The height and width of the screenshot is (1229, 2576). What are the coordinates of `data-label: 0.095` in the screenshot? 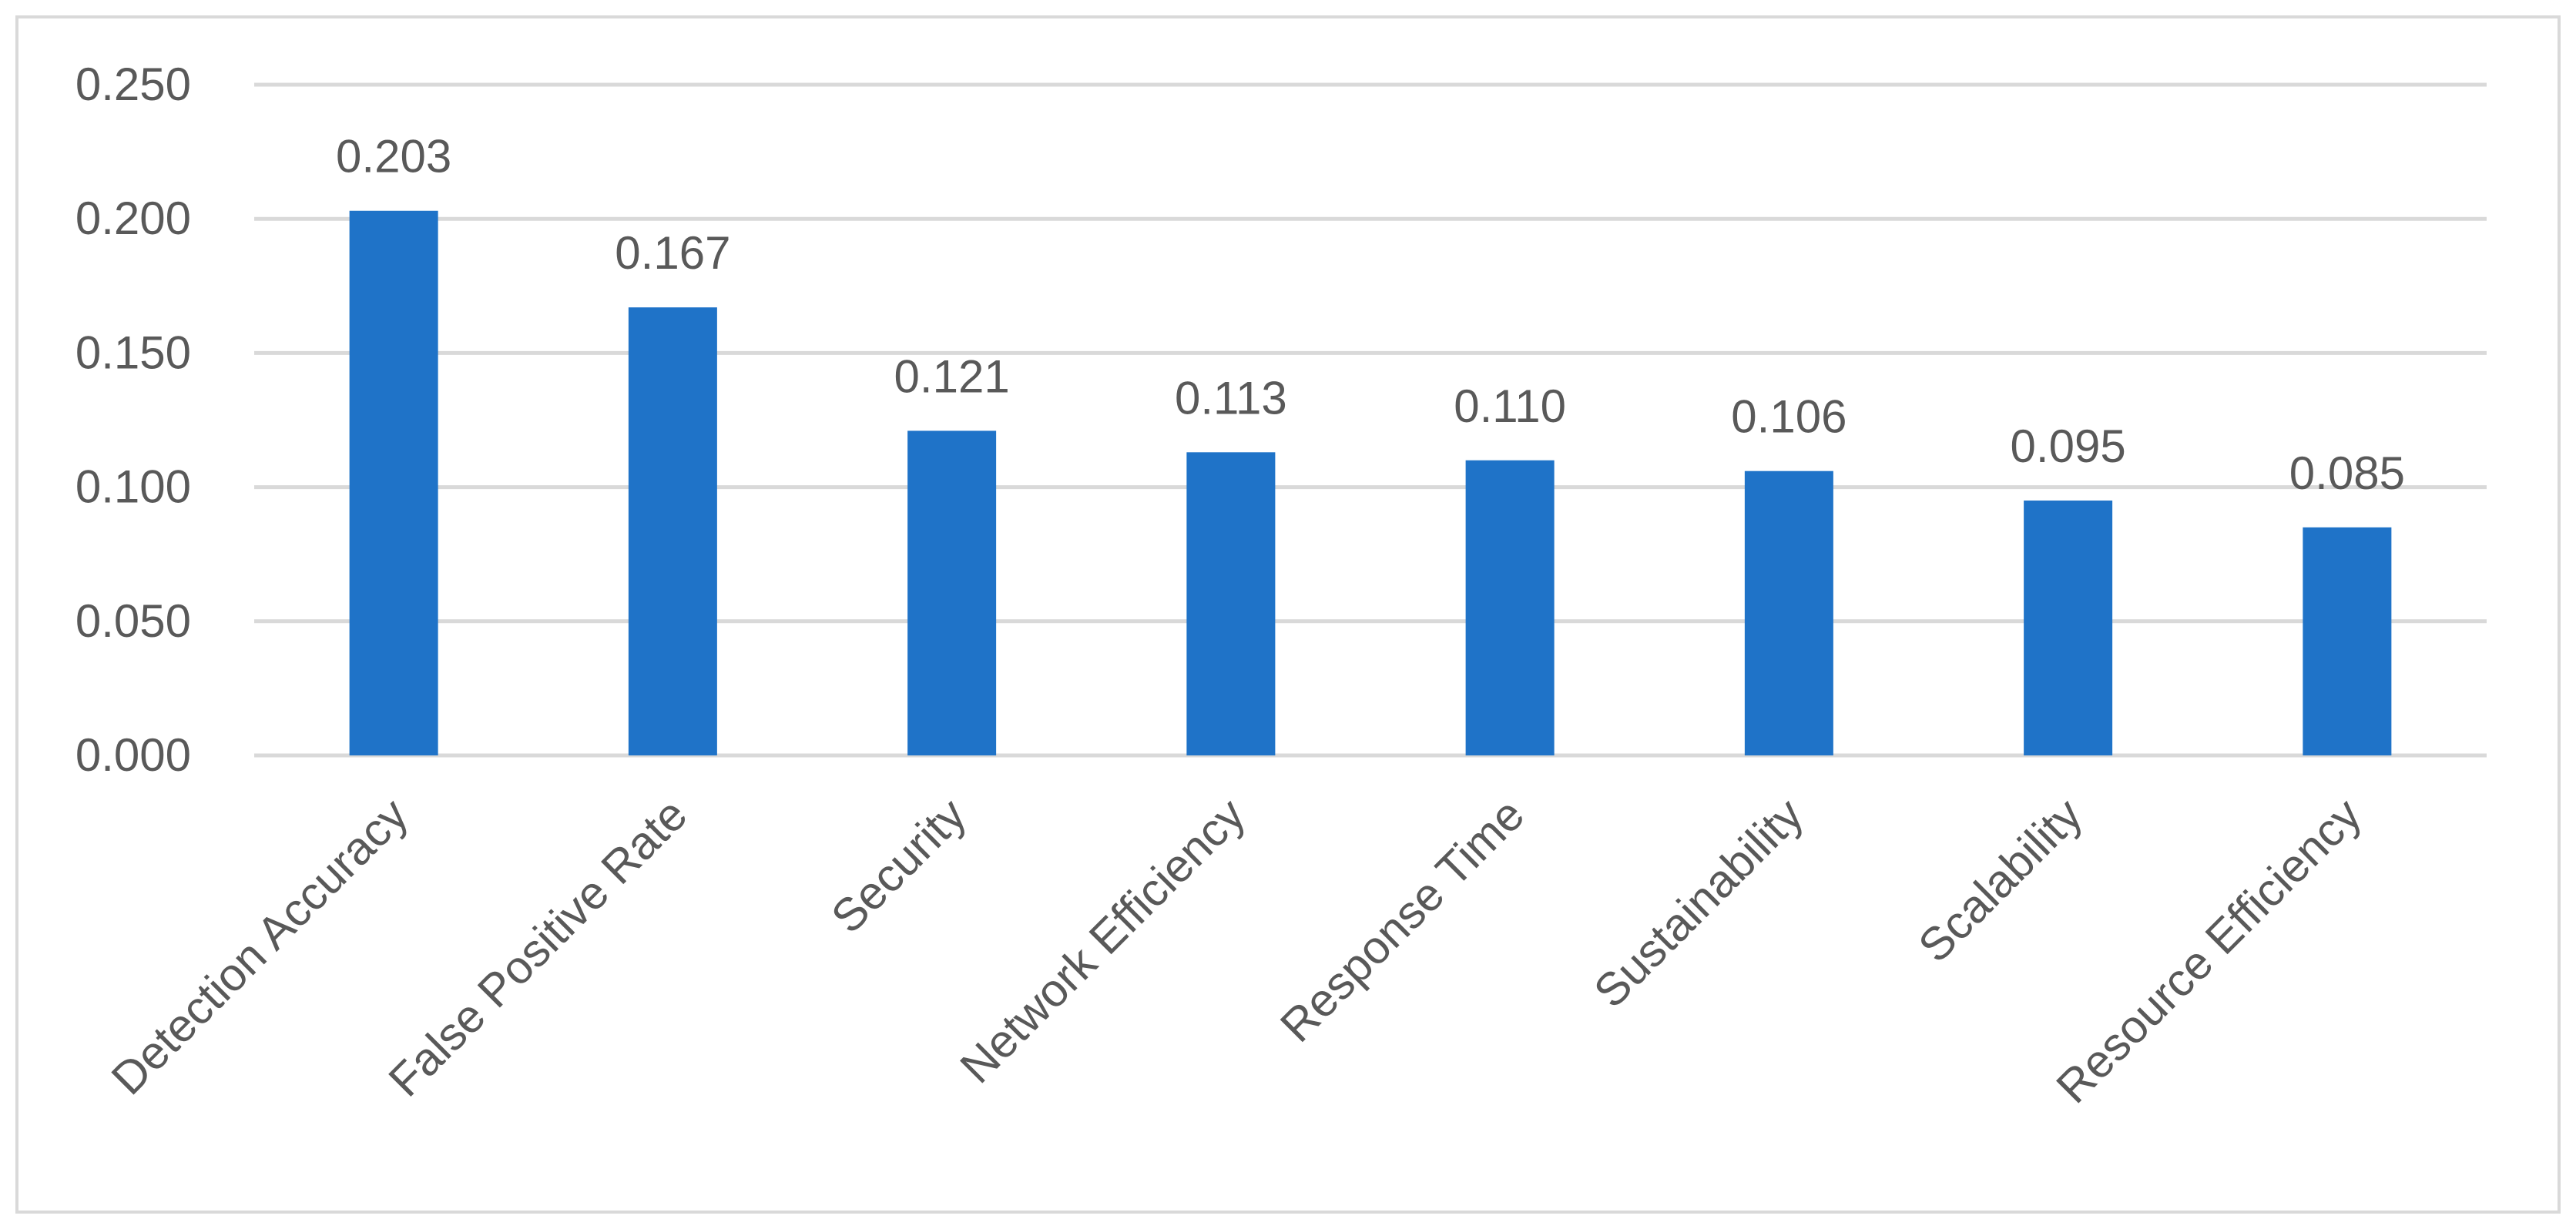 It's located at (2068, 446).